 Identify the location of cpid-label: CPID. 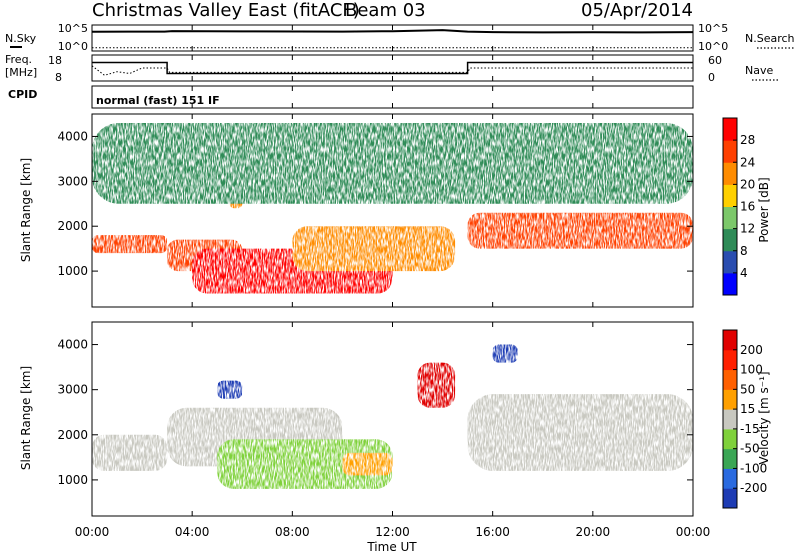
(22, 94).